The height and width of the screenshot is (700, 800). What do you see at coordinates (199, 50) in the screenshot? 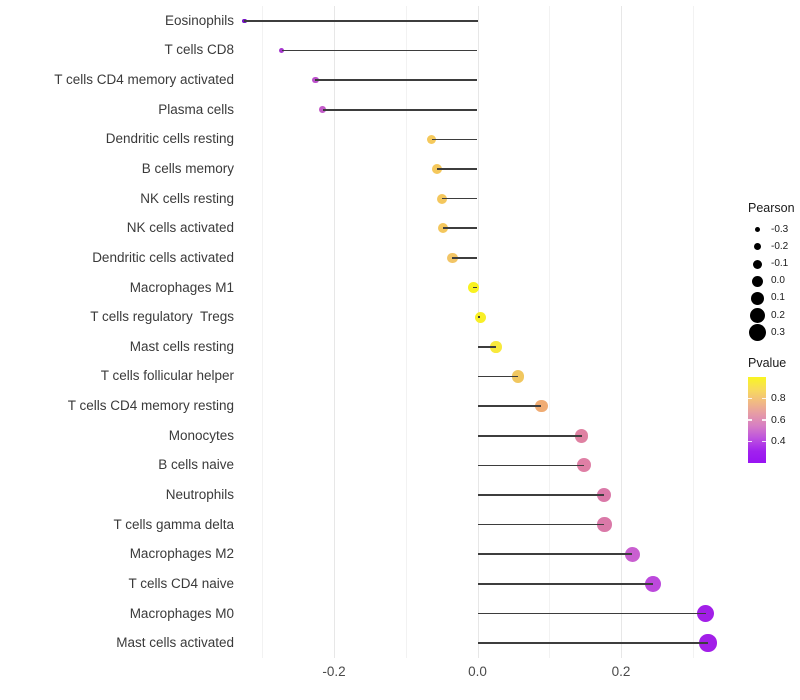
I see `category-label: T cells CD8` at bounding box center [199, 50].